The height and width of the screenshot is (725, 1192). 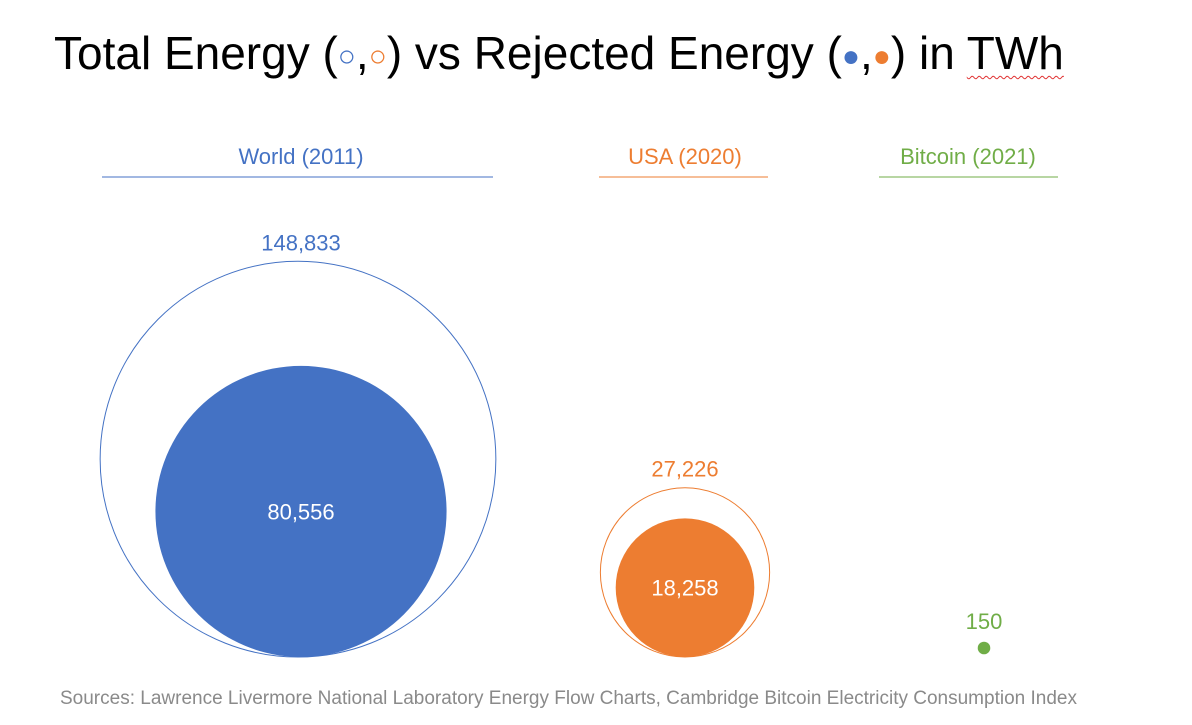 I want to click on world-rejected-value-label: 80,556, so click(x=300, y=511).